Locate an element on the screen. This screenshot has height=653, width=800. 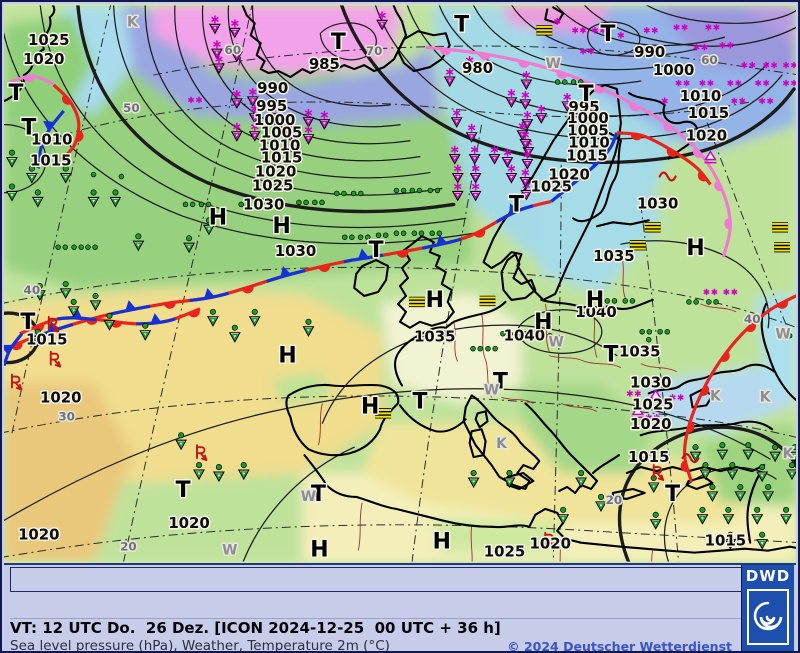
svg-text: 990 is located at coordinates (649, 52).